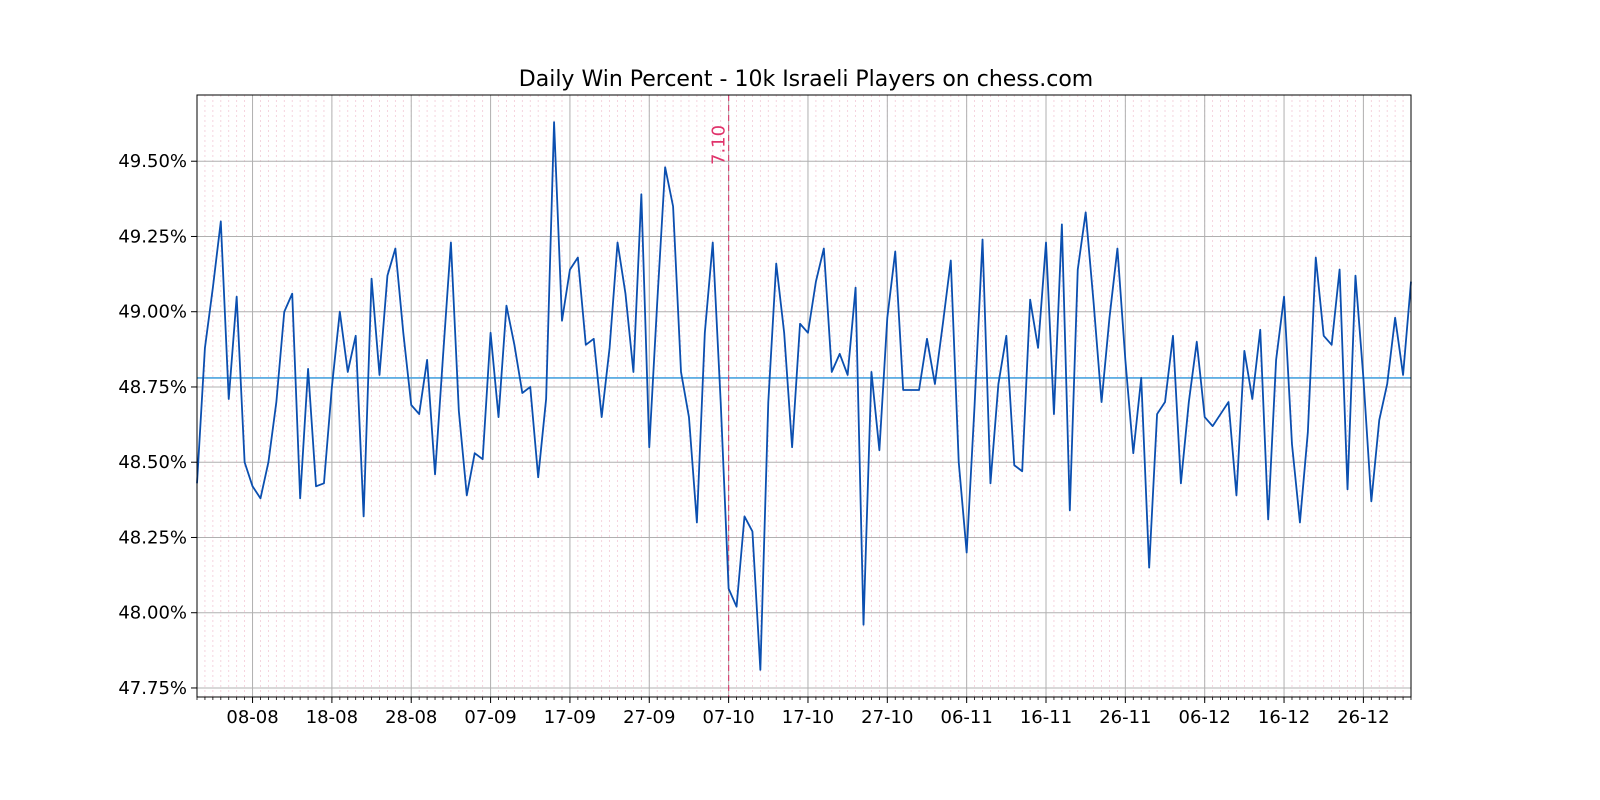  Describe the element at coordinates (1125, 717) in the screenshot. I see `x-tick-label: 26-11` at that location.